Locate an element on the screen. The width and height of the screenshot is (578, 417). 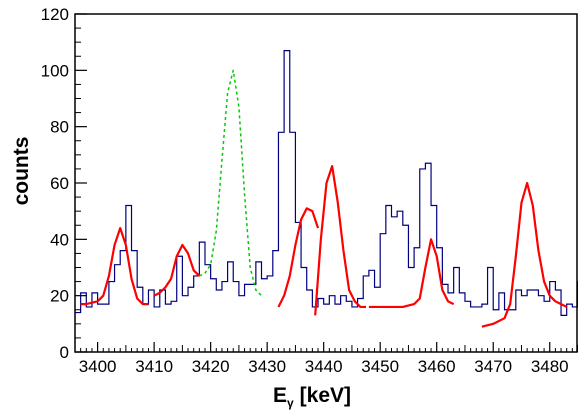
y-tick-label: 20 is located at coordinates (59, 296).